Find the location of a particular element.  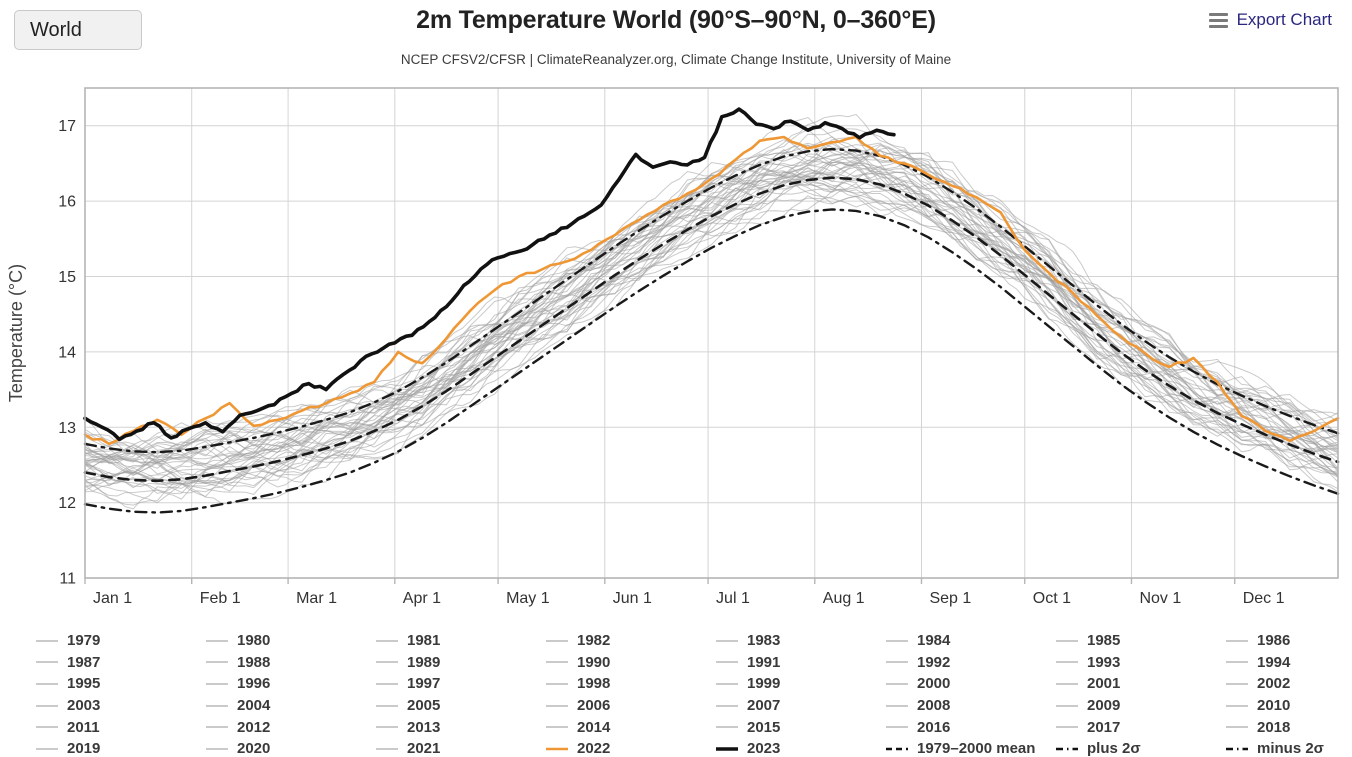

legend-item-1990: 1990 is located at coordinates (630, 663).